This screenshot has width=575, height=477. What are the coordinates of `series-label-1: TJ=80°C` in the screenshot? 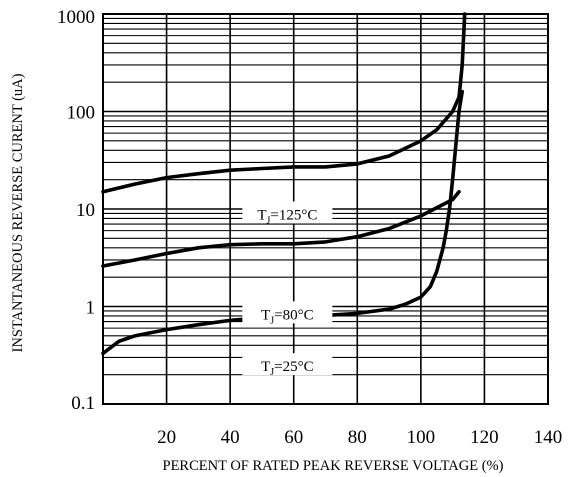 It's located at (287, 313).